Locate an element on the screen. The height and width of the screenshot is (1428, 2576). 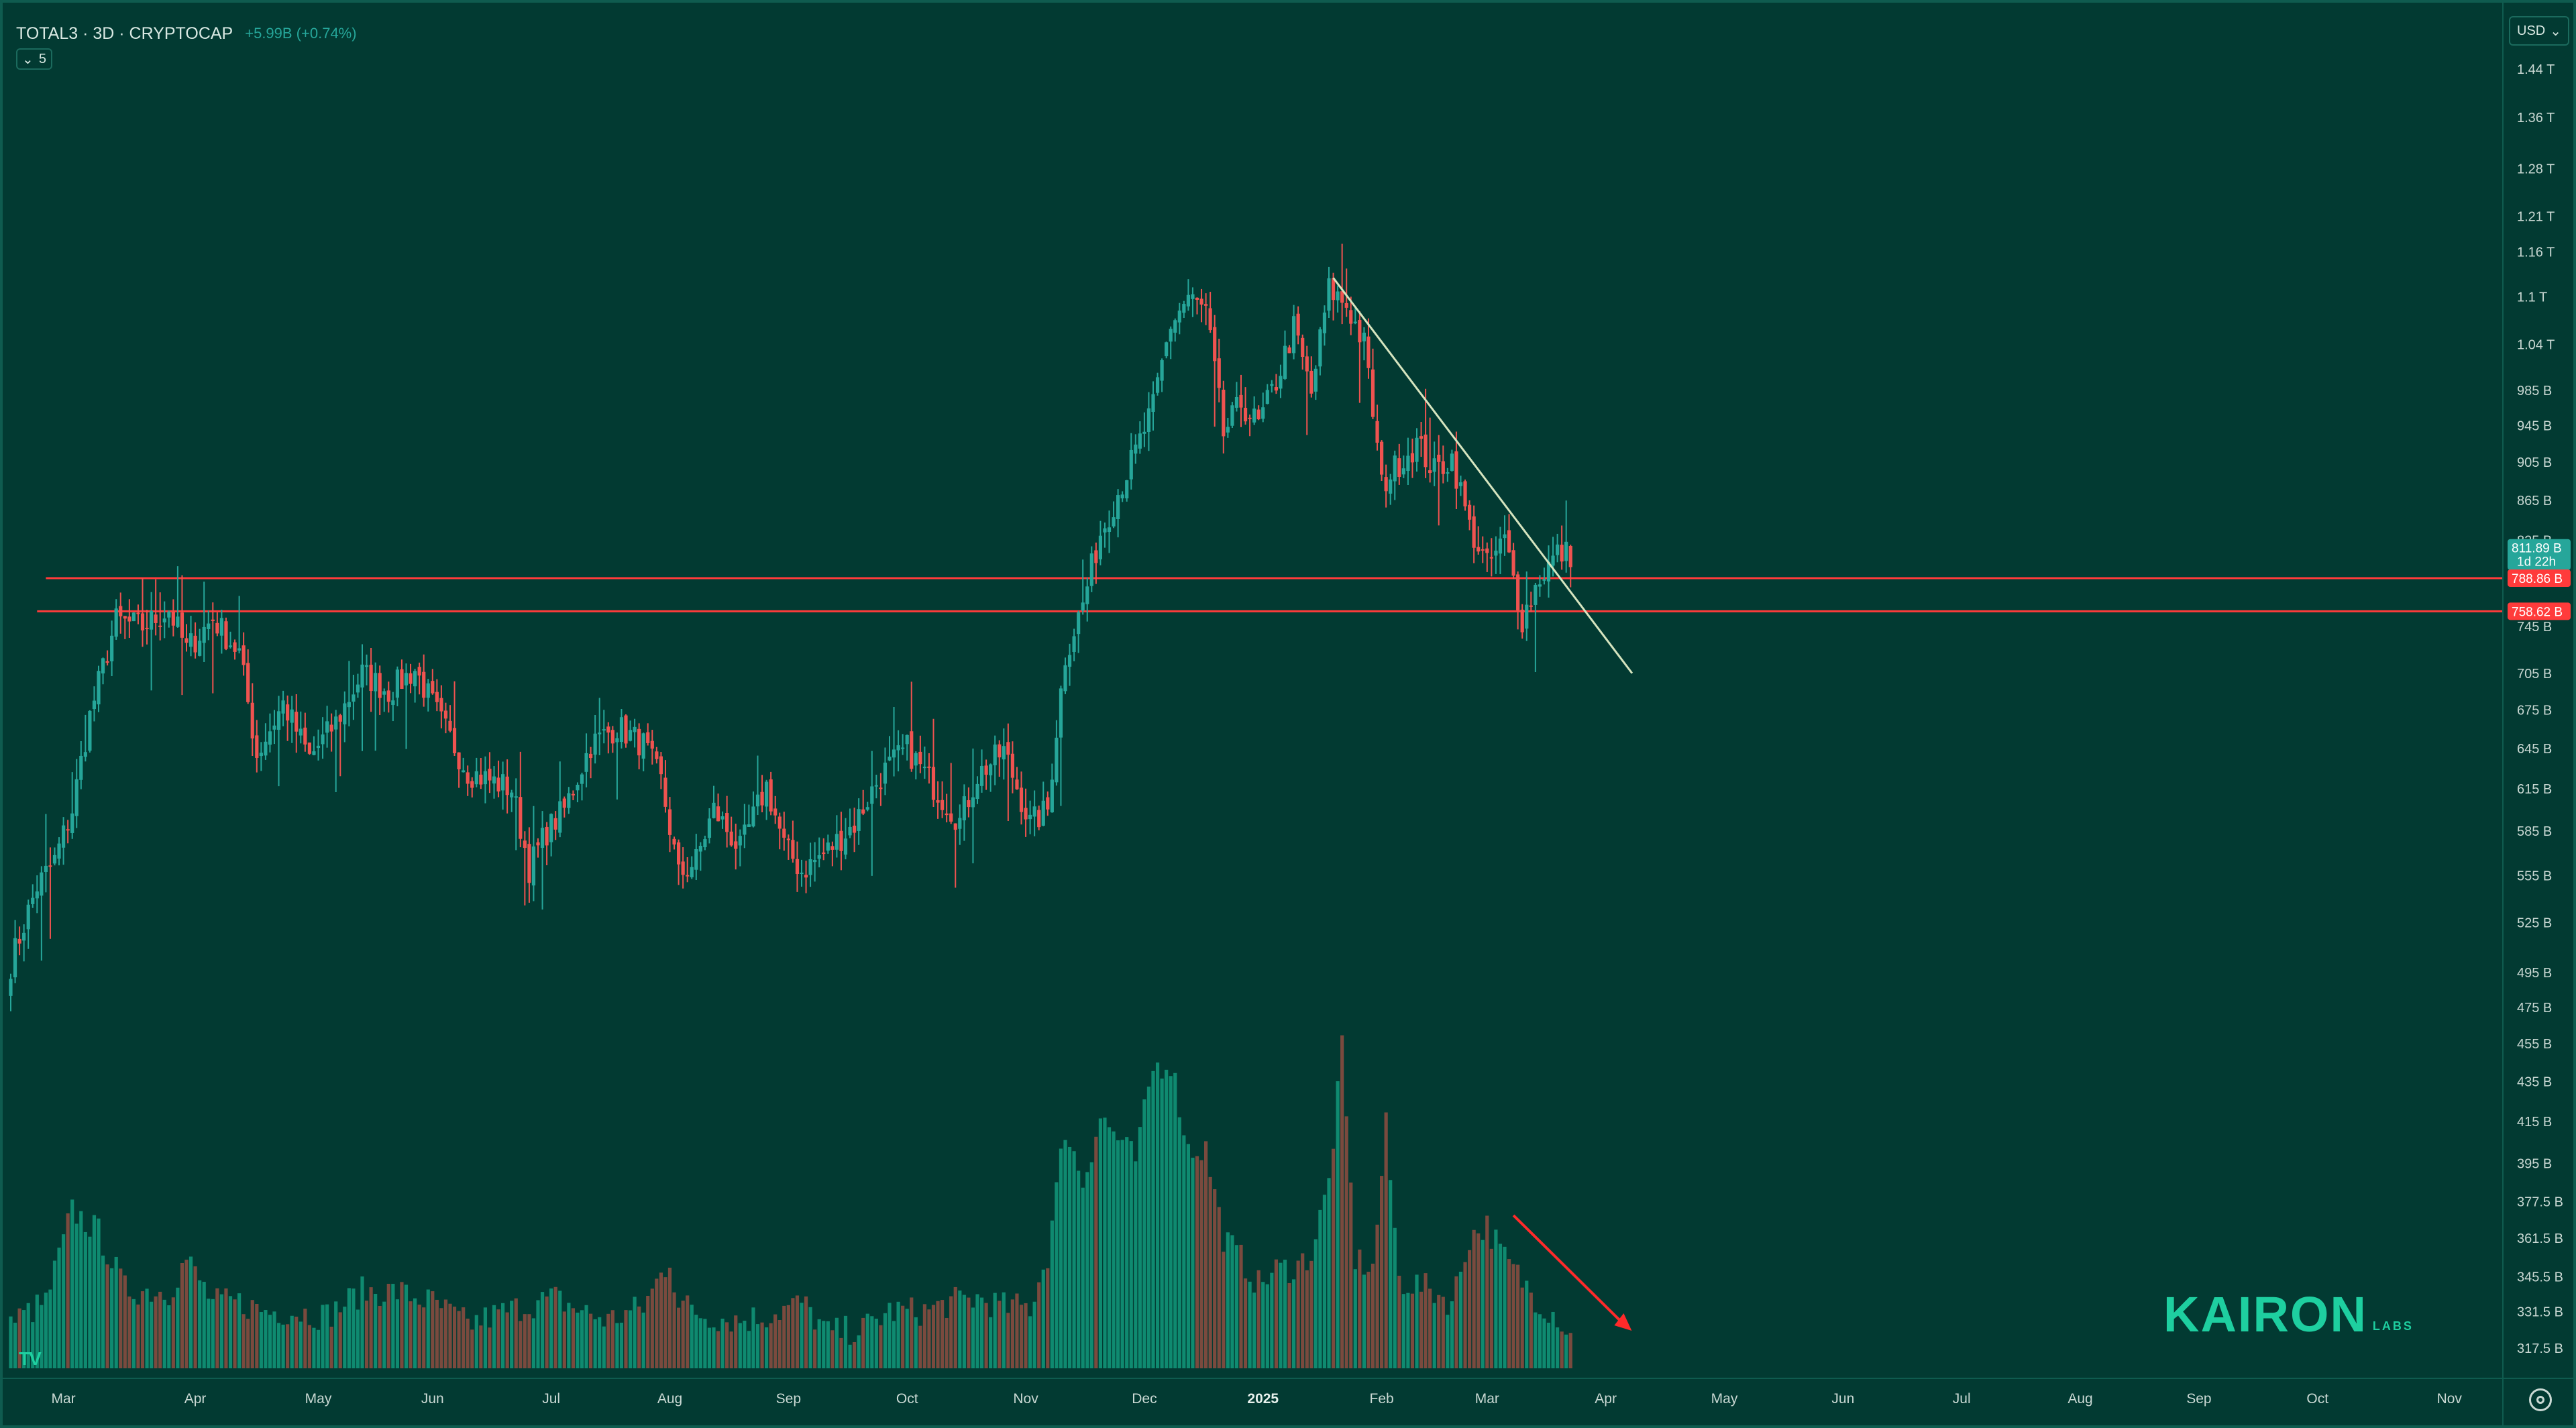
level-price-tag is located at coordinates (2539, 611).